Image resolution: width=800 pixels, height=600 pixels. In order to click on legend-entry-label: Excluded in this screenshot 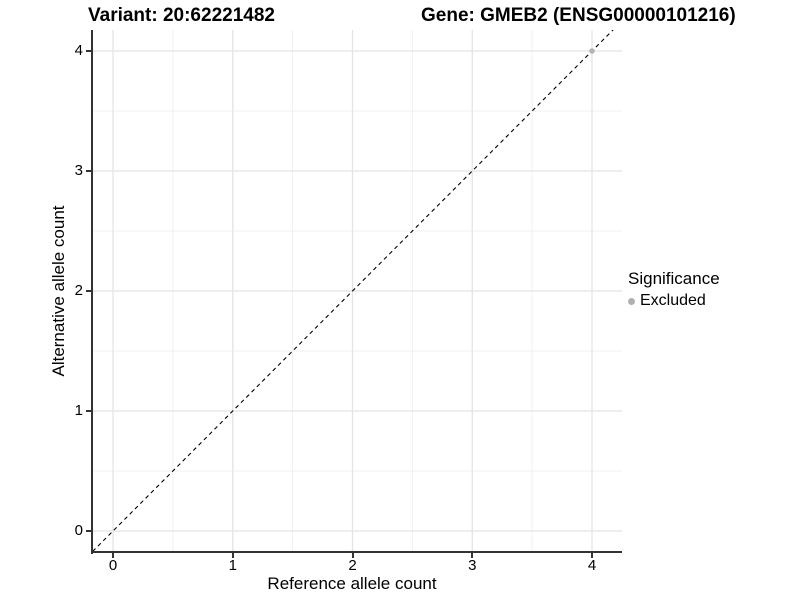, I will do `click(673, 300)`.